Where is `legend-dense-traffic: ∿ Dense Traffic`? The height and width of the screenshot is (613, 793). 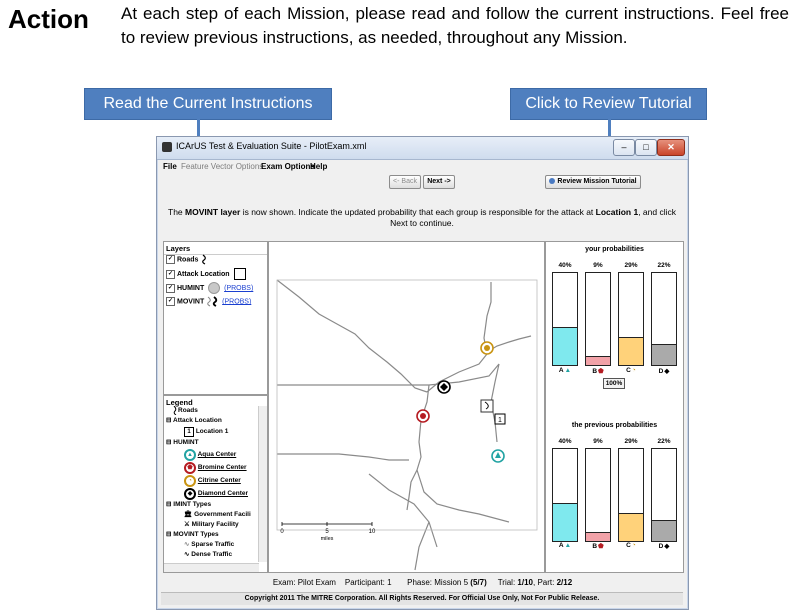
legend-dense-traffic: ∿ Dense Traffic is located at coordinates (208, 554).